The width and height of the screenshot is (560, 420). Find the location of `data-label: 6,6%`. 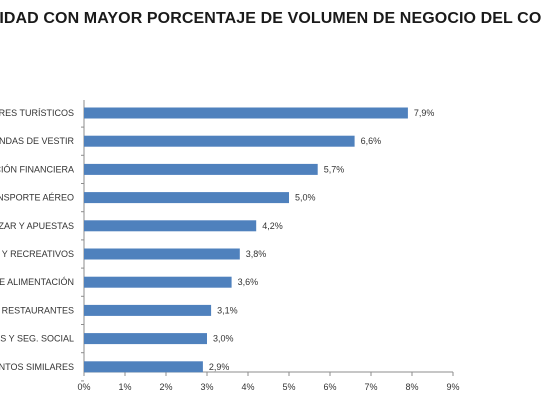

data-label: 6,6% is located at coordinates (371, 141).